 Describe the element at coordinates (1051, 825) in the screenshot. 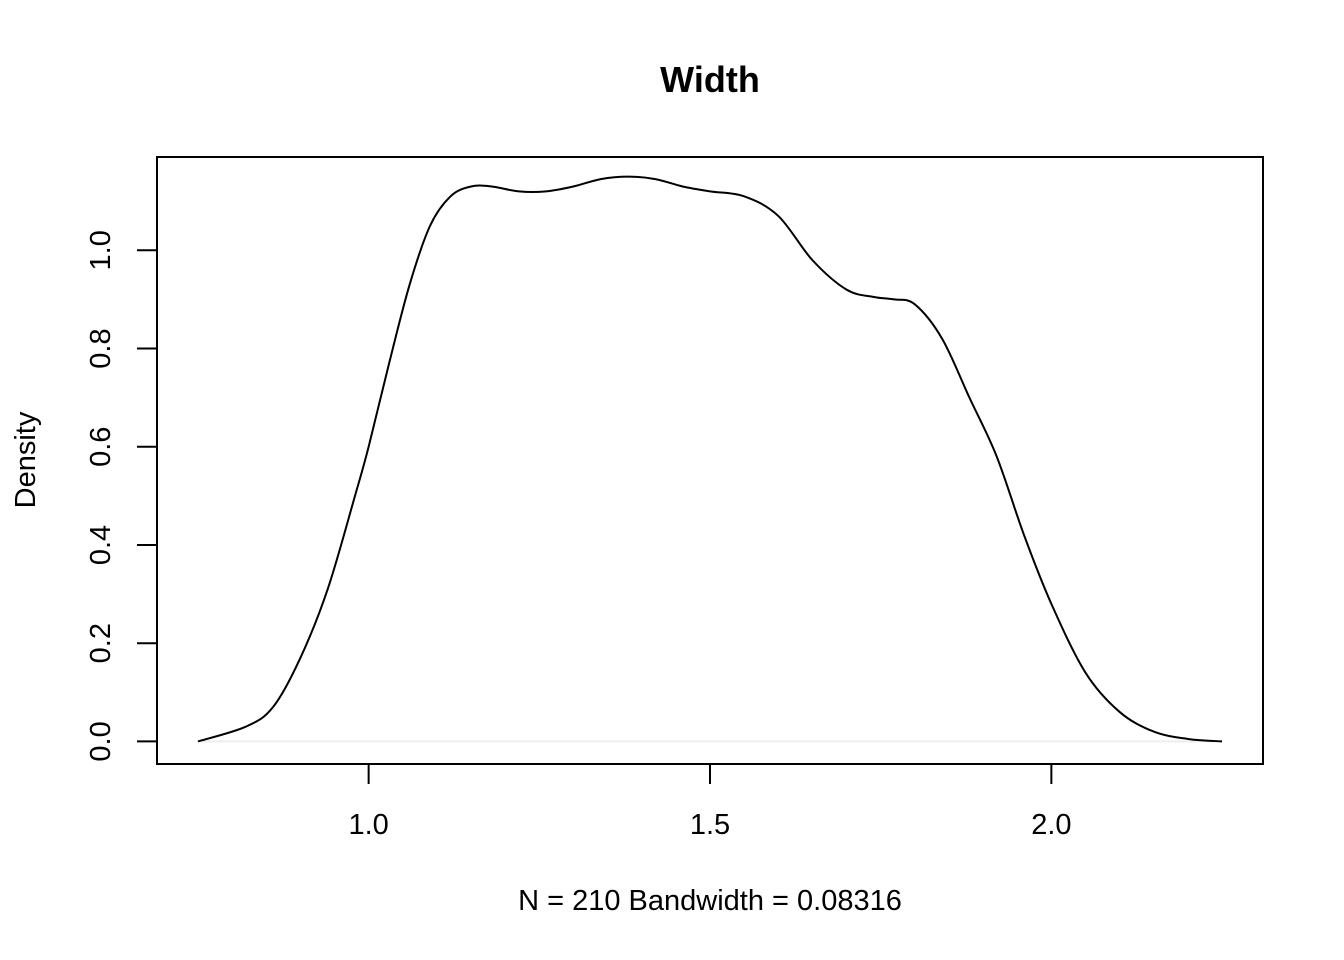

I see `x-tick-label: 2.0` at that location.